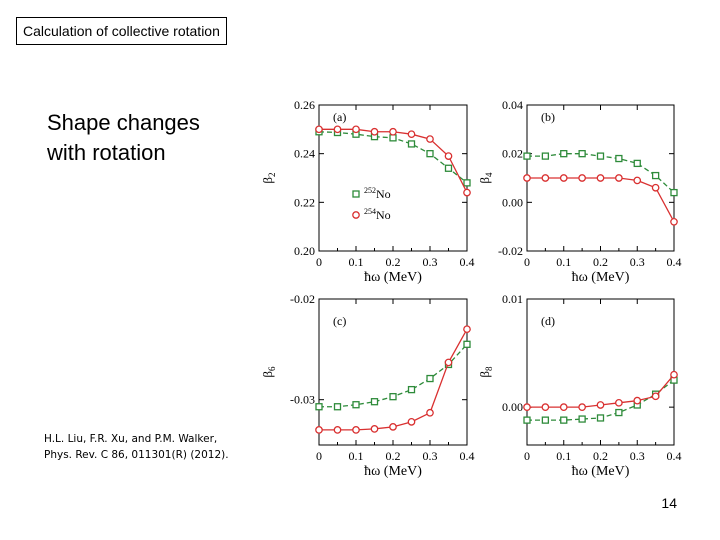 This screenshot has height=540, width=720. What do you see at coordinates (339, 321) in the screenshot?
I see `panel-label: (c)` at bounding box center [339, 321].